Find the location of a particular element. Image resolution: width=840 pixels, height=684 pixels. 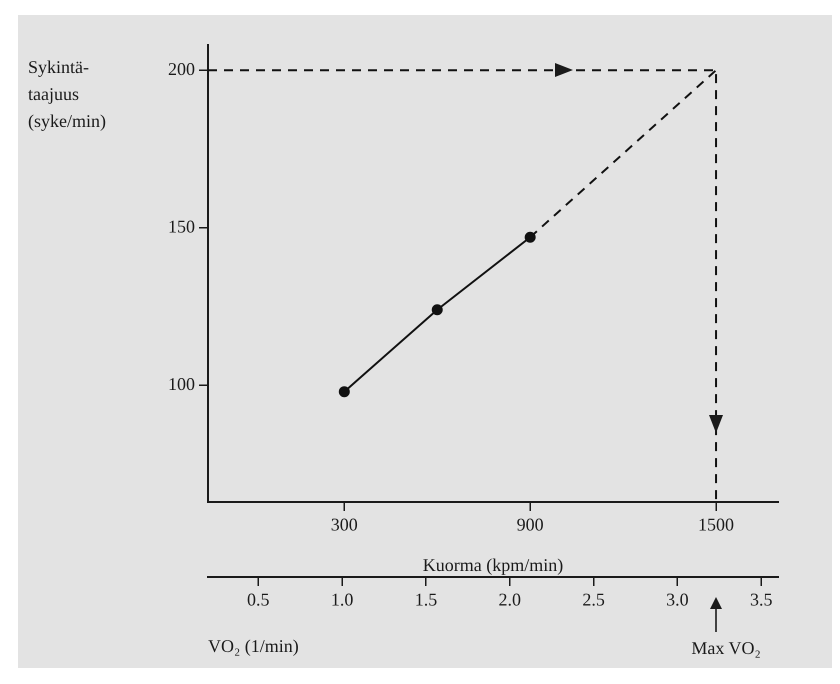

x2-tick-label: 3.0 is located at coordinates (677, 600).